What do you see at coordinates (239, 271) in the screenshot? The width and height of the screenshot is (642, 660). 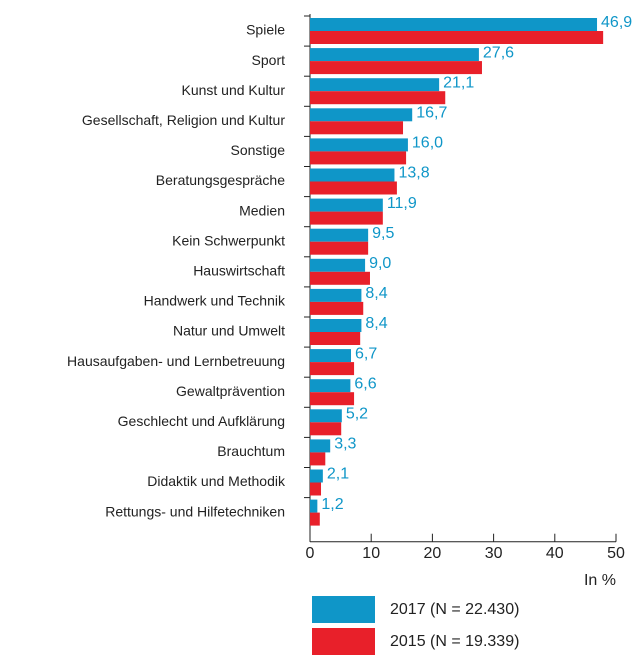 I see `category-label: Hauswirtschaft` at bounding box center [239, 271].